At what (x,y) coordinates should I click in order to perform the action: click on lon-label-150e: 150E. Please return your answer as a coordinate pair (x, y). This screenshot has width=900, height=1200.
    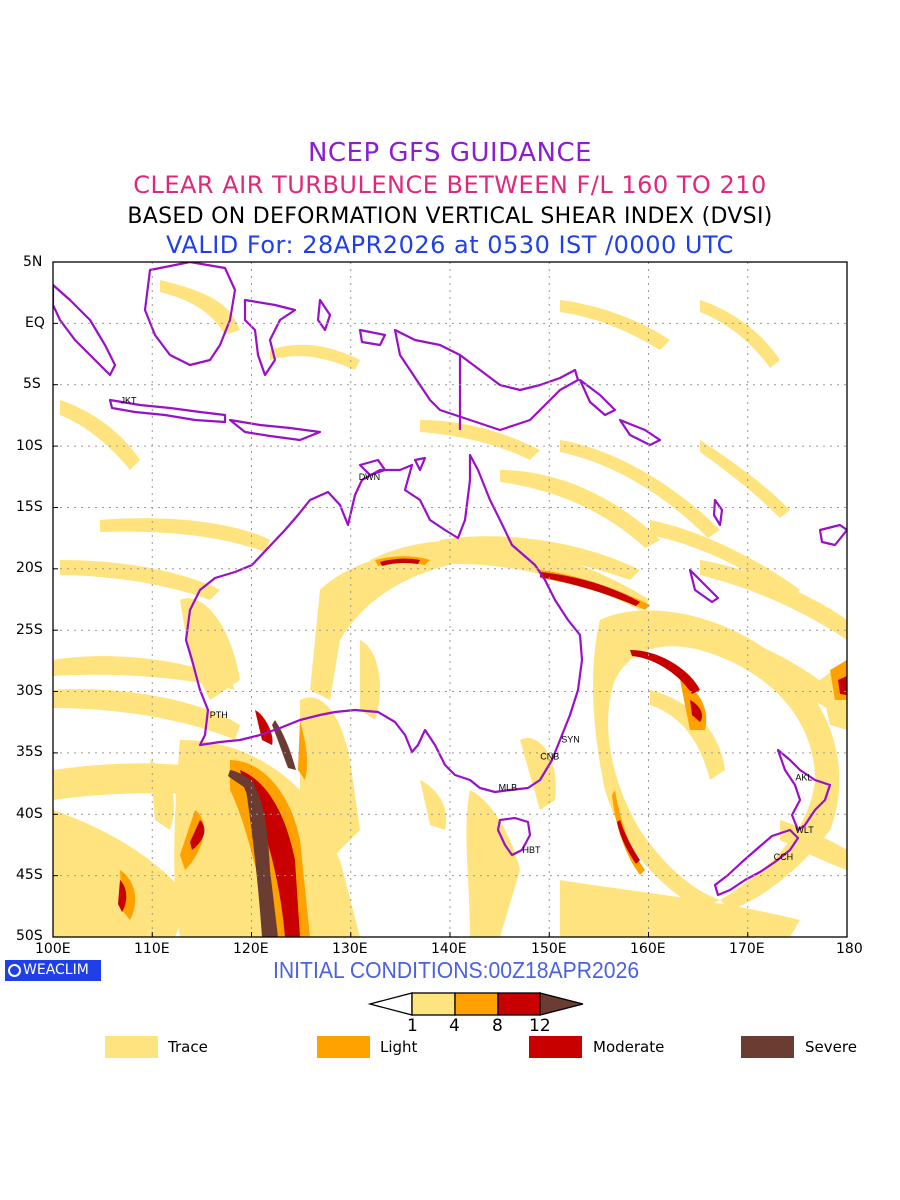
    Looking at the image, I should click on (549, 949).